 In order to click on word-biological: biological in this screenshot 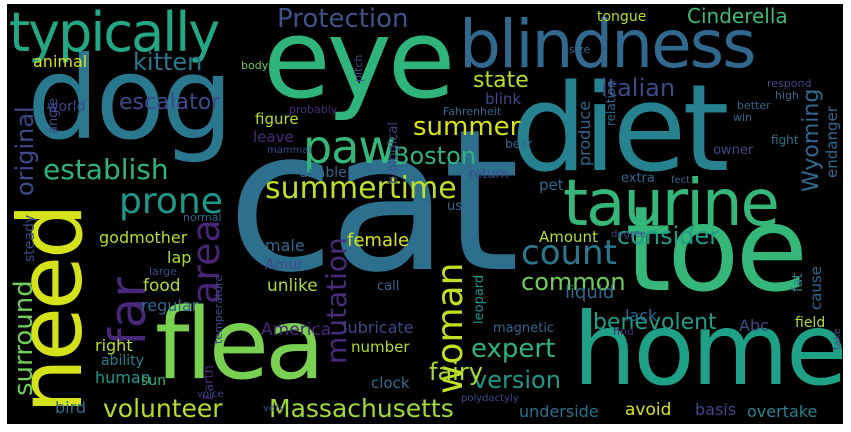, I will do `click(393, 153)`.